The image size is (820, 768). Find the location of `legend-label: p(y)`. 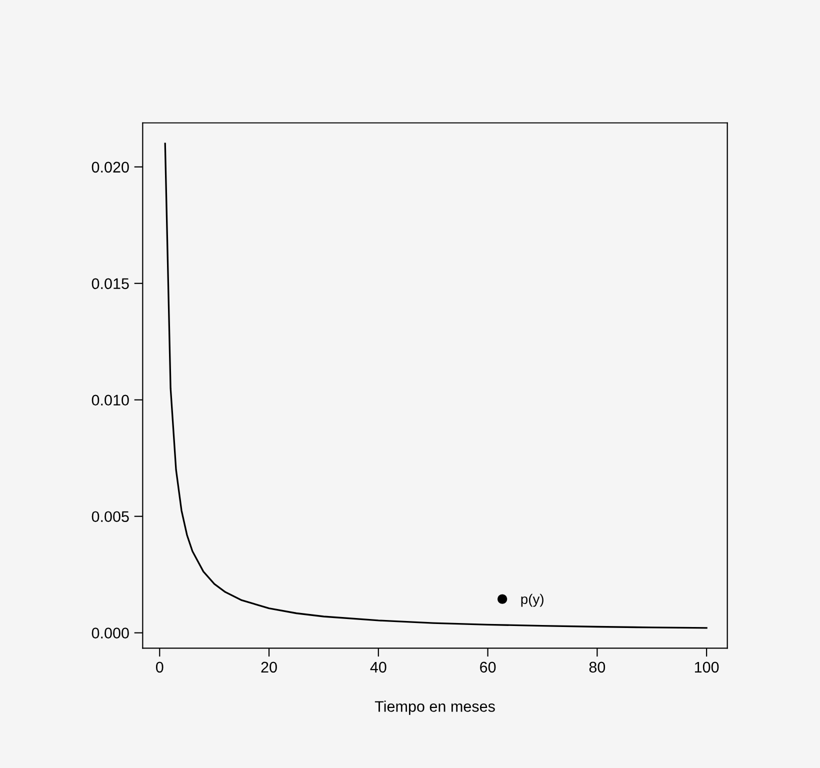

legend-label: p(y) is located at coordinates (532, 600).